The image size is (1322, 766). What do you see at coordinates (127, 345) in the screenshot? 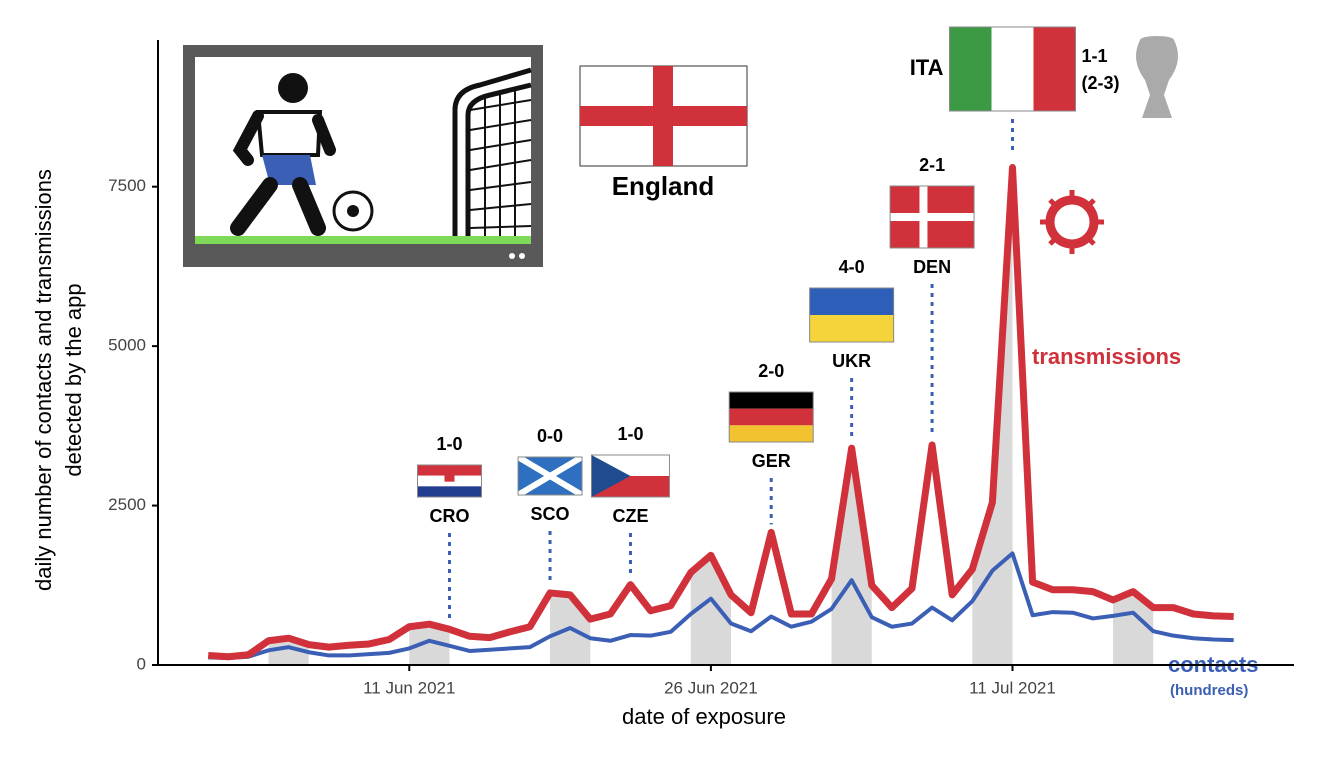
I see `y-tick-label: 5000` at bounding box center [127, 345].